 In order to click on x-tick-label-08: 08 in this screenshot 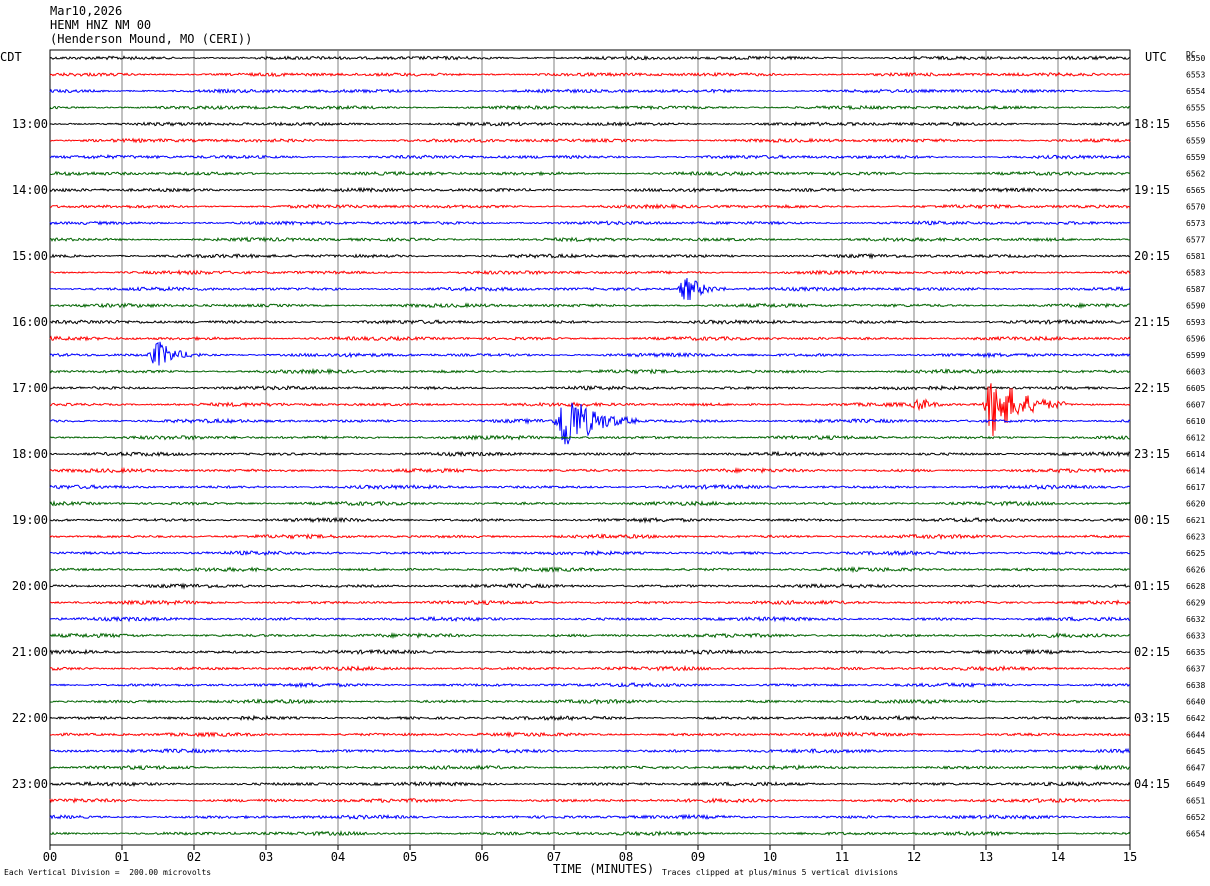, I will do `click(626, 857)`.